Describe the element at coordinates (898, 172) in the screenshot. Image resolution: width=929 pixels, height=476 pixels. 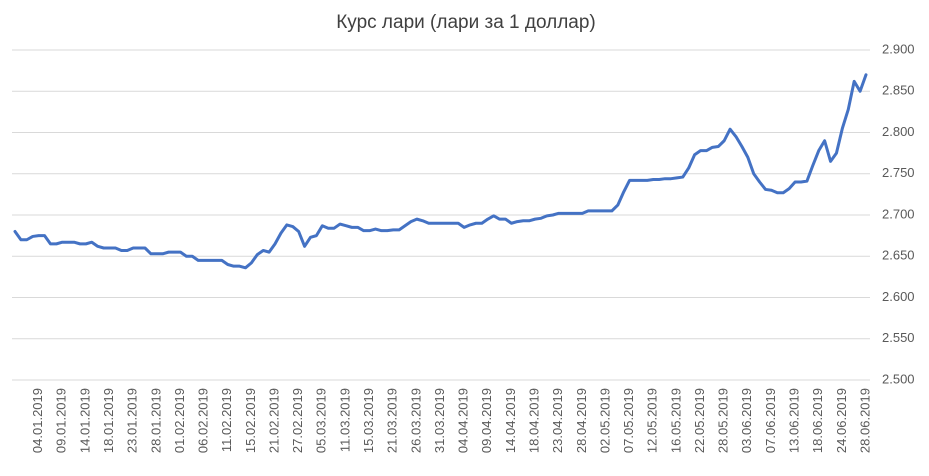
I see `y-tick-label: 2.750` at that location.